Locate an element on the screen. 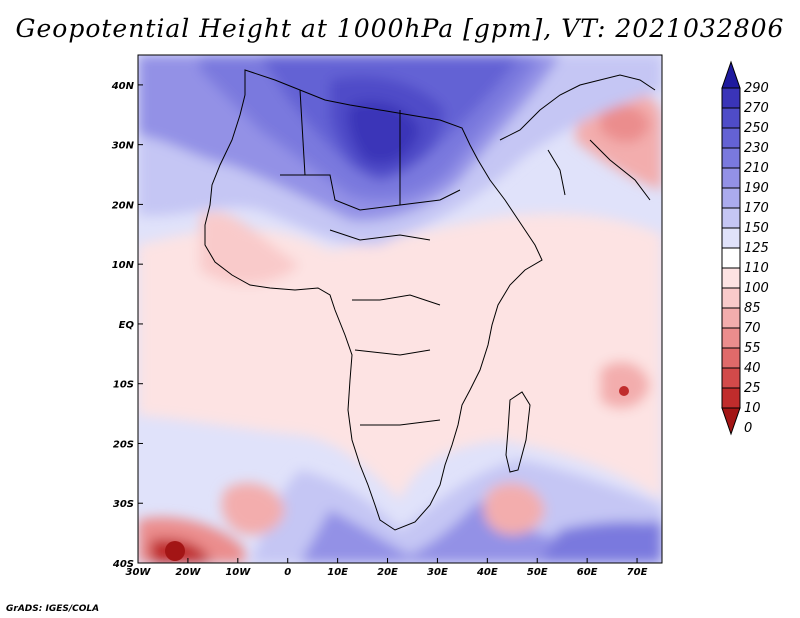 This screenshot has width=800, height=618. latitude-axis: 40N 30N 20N 10N EQ 10S 20S 30S 40S is located at coordinates (127, 325).